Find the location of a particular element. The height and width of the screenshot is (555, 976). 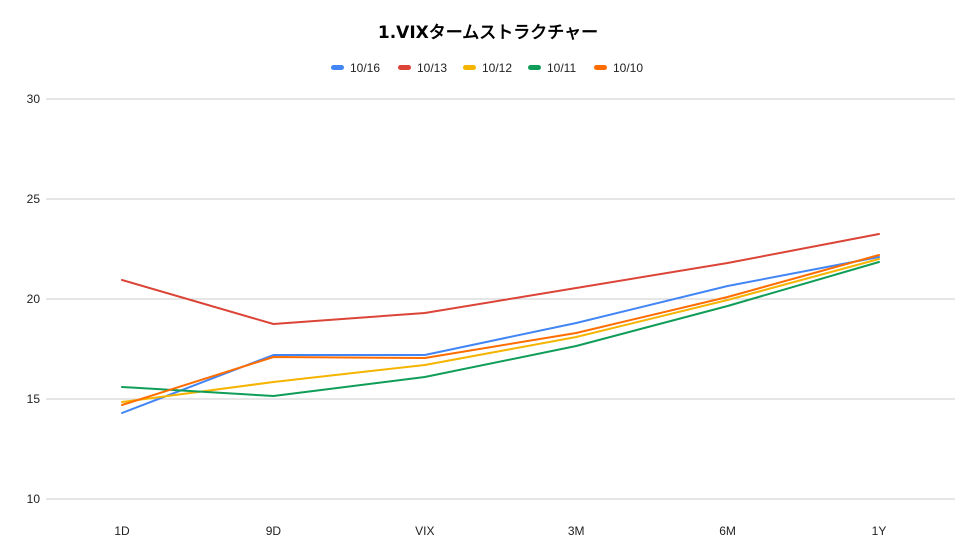

legend-item: 10/13 is located at coordinates (422, 68).